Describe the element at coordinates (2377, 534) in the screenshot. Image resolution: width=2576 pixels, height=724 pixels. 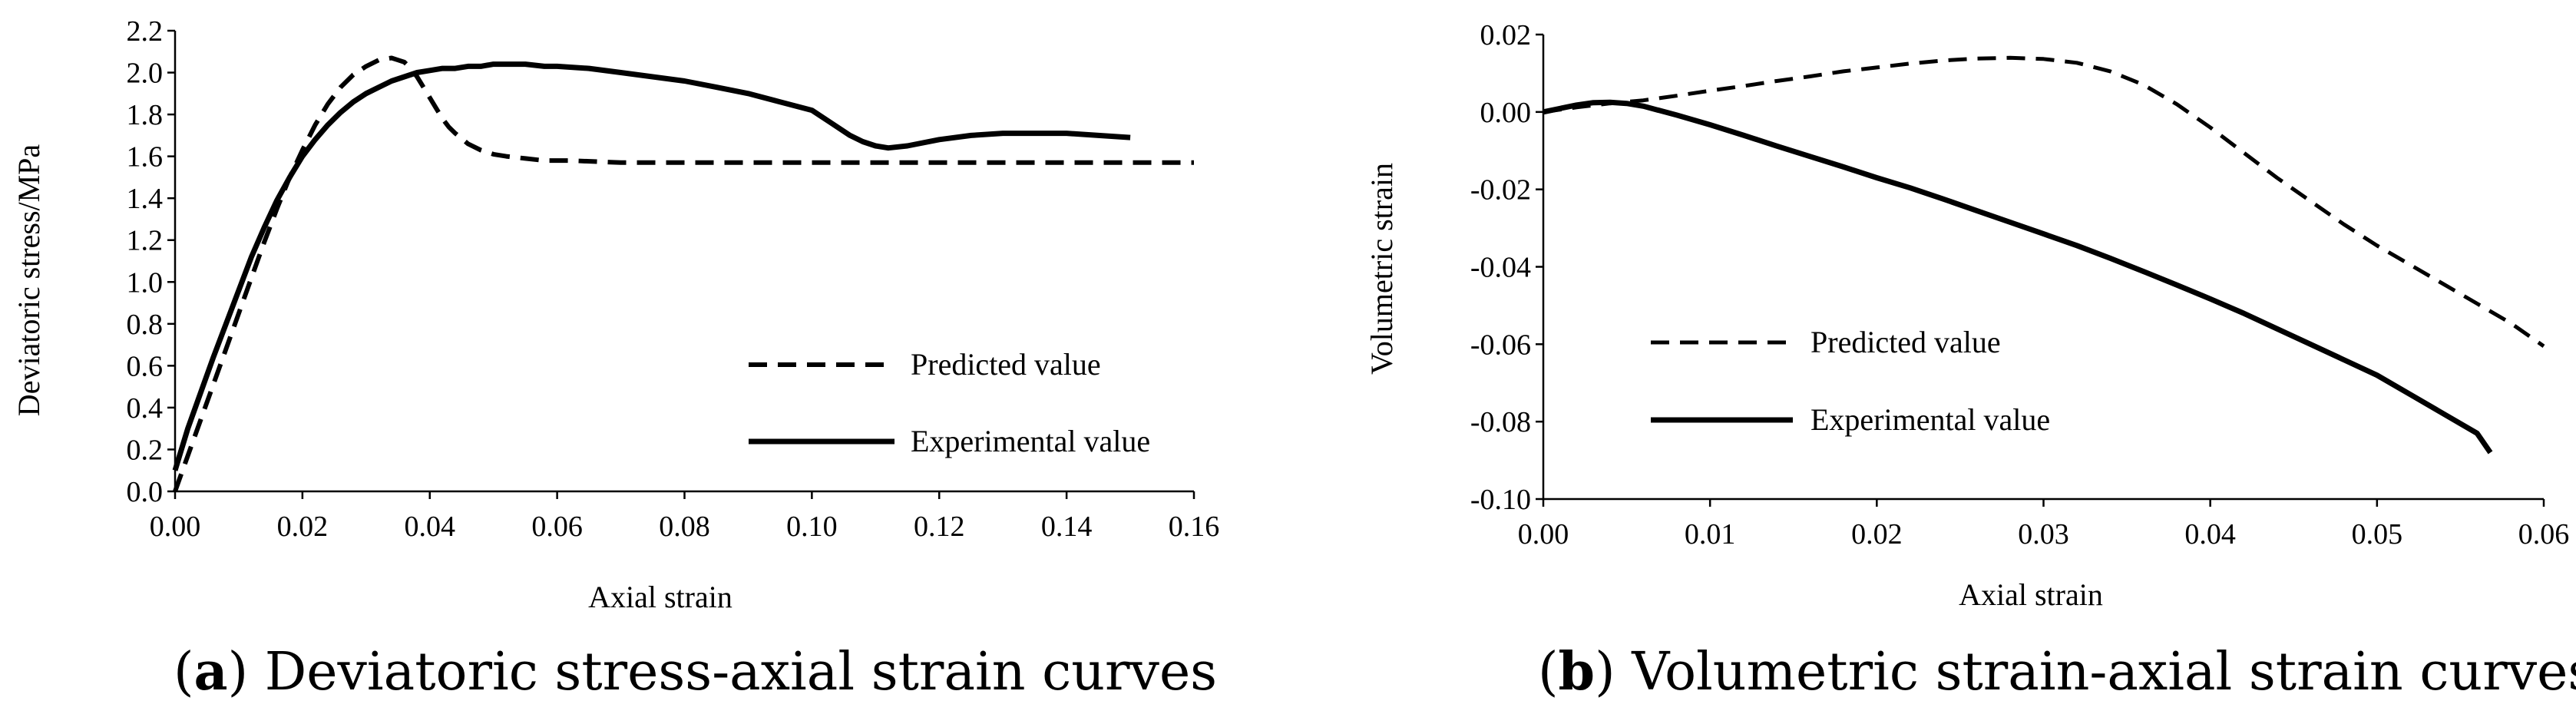
I see `panel-b-x-tick-label: 0.05` at that location.